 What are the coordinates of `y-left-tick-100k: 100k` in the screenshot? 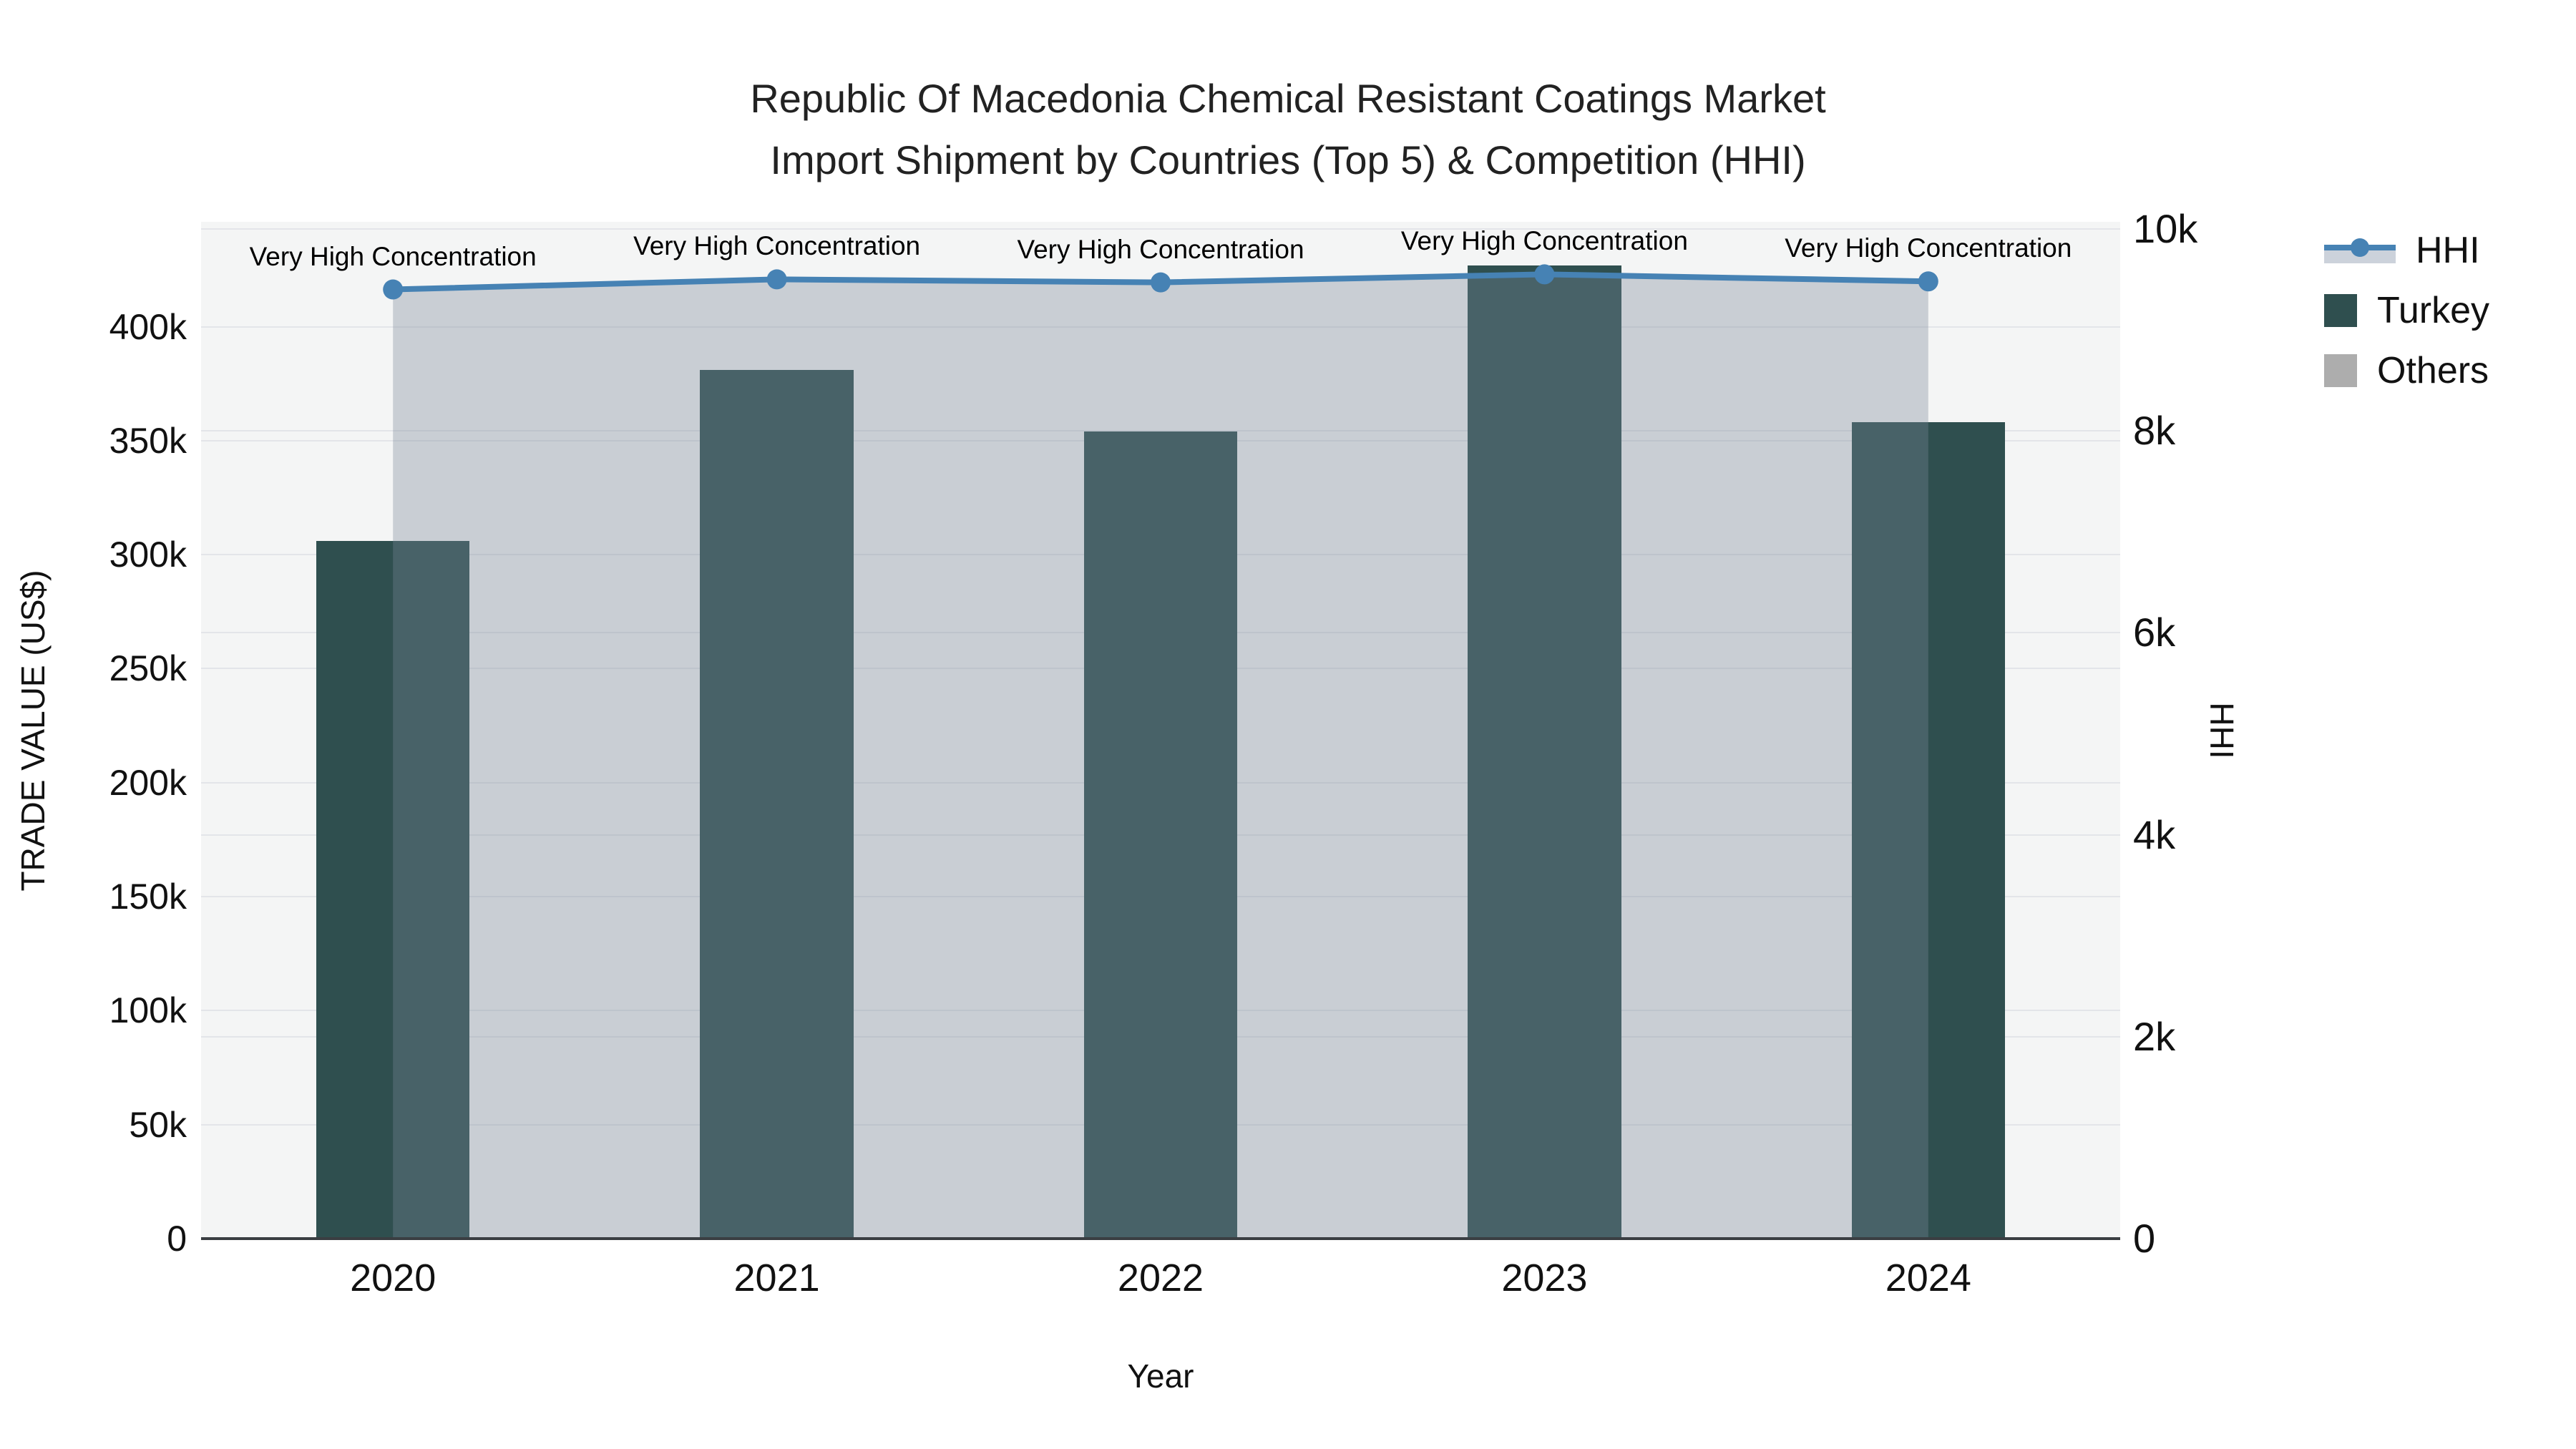 It's located at (148, 1010).